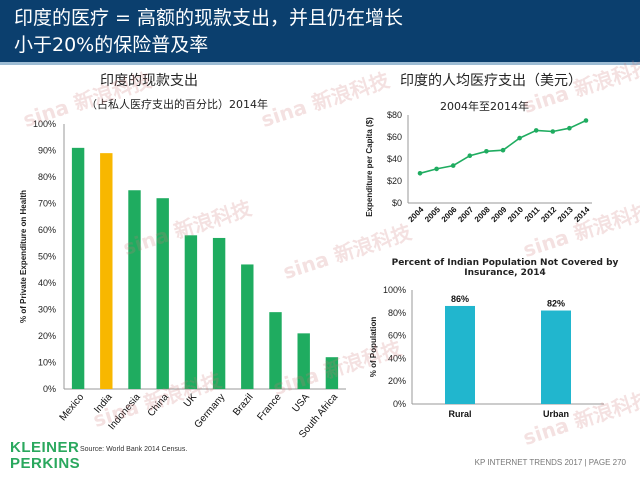 This screenshot has width=640, height=482. What do you see at coordinates (47, 151) in the screenshot?
I see `y-tick-label: 90%` at bounding box center [47, 151].